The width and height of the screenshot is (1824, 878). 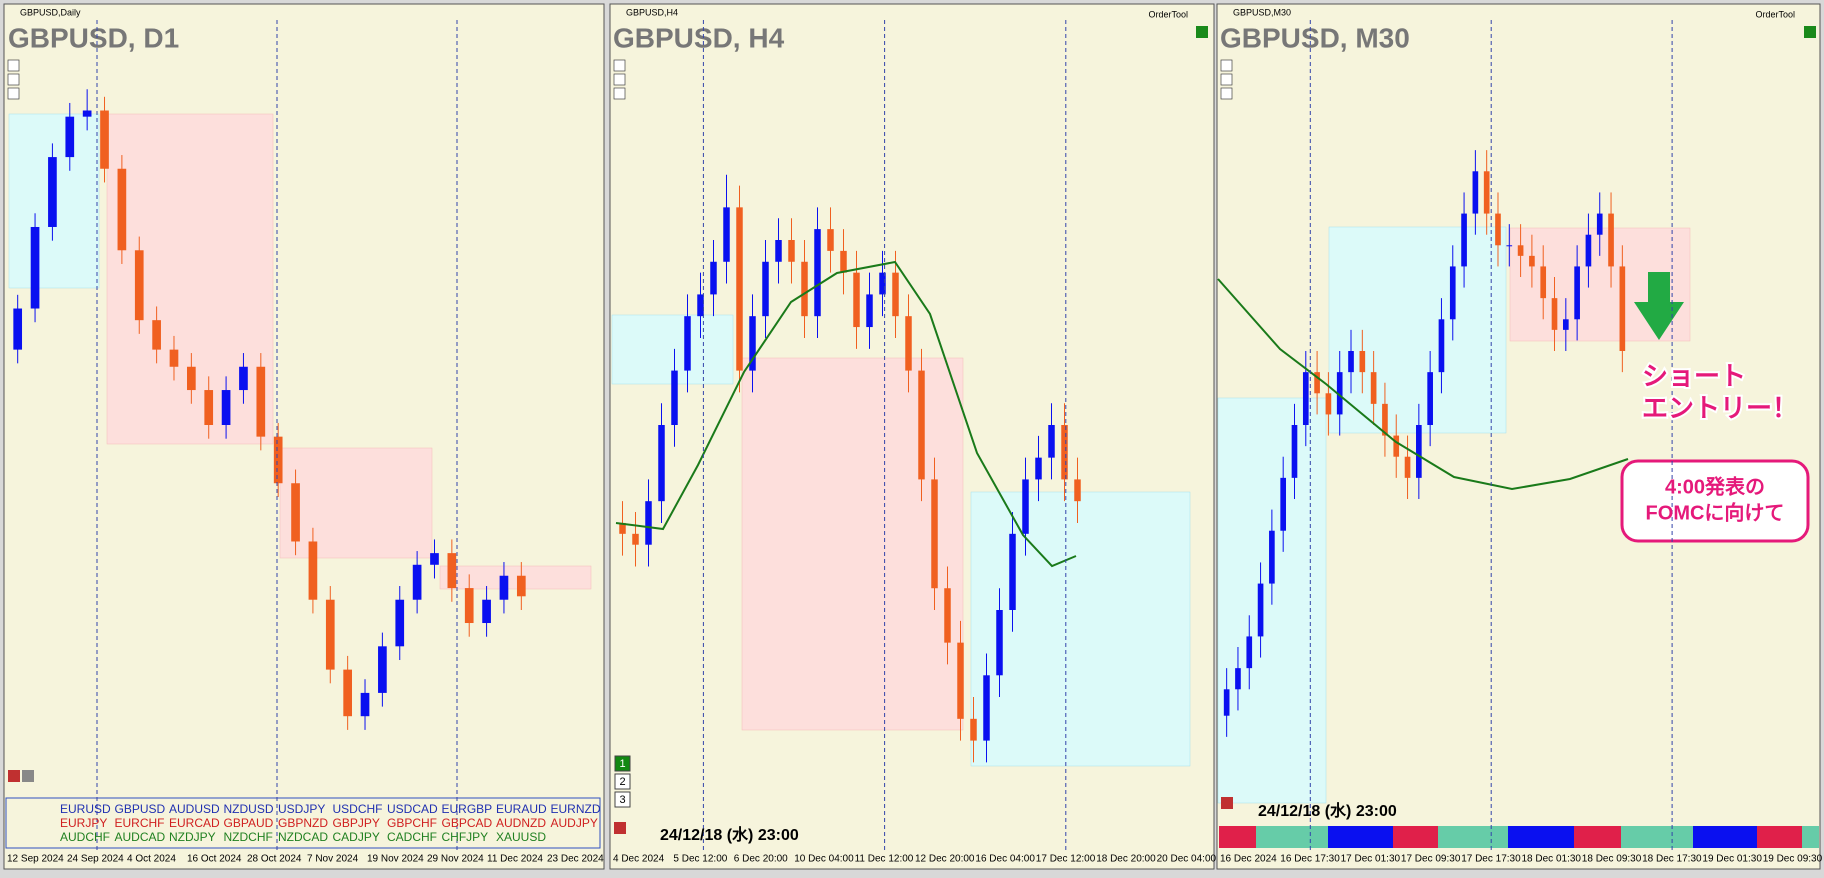 What do you see at coordinates (652, 12) in the screenshot?
I see `panel-header: GBPUSD,H4` at bounding box center [652, 12].